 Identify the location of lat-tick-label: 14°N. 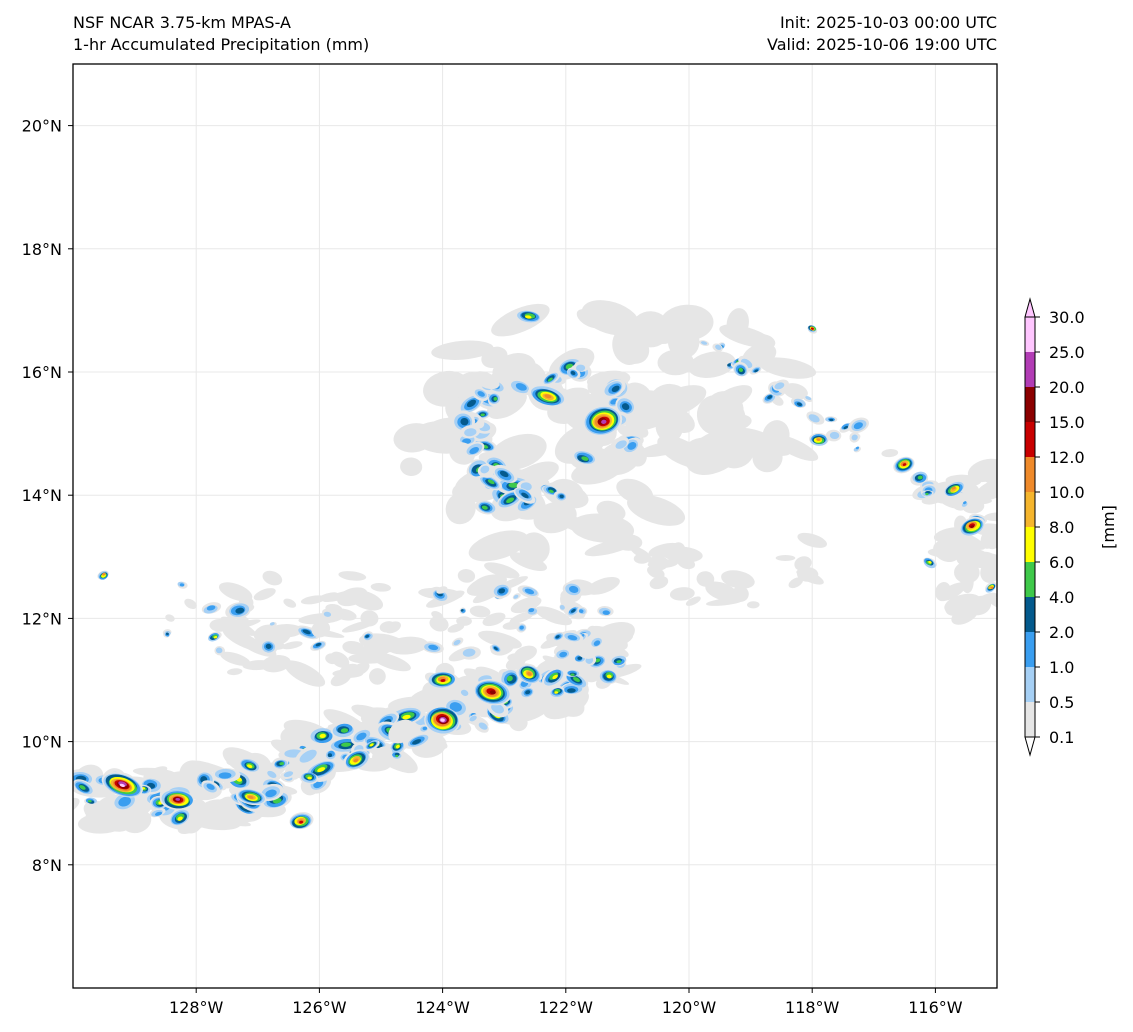
(42, 495).